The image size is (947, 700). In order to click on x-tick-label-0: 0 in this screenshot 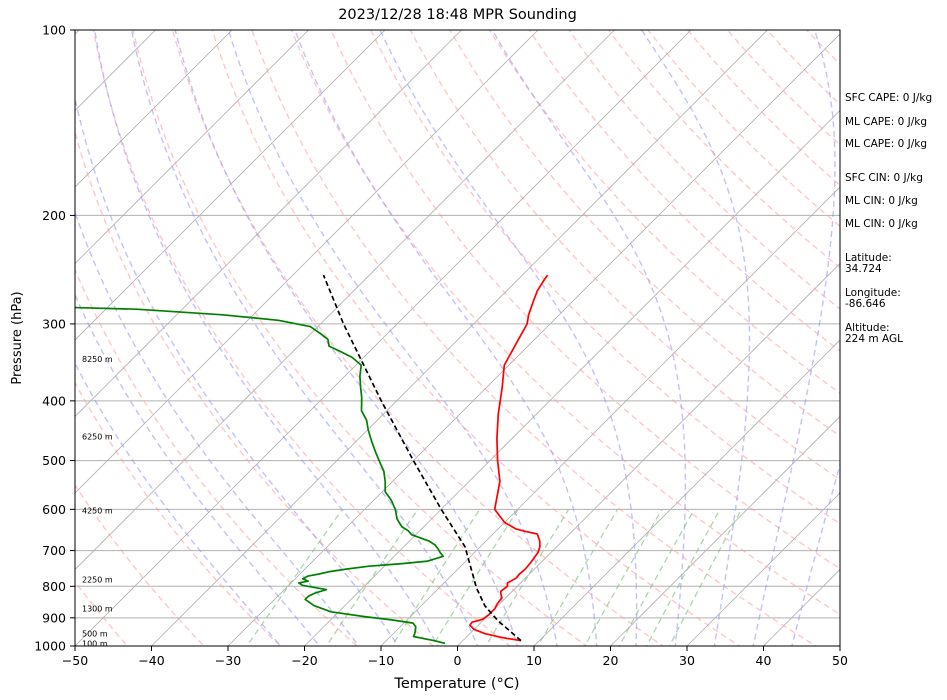, I will do `click(458, 660)`.